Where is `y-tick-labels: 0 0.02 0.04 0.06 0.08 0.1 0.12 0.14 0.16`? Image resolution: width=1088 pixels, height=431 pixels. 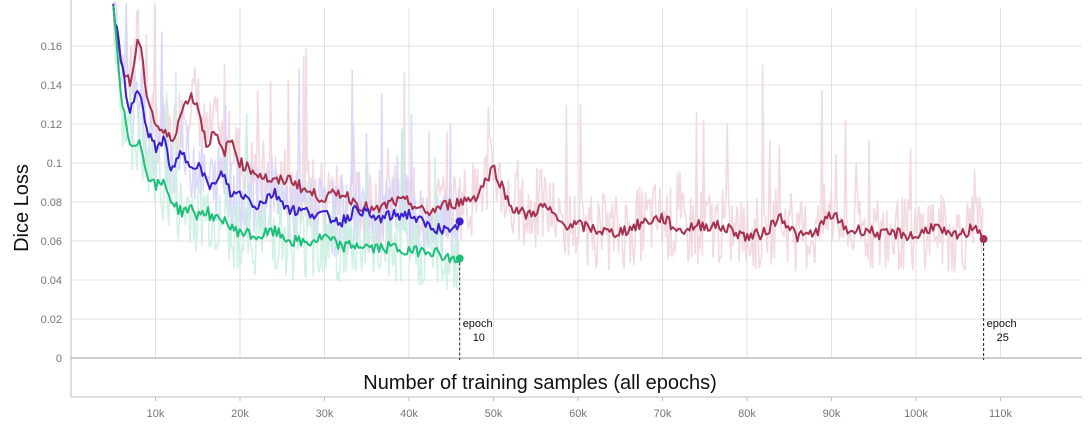 y-tick-labels: 0 0.02 0.04 0.06 0.08 0.1 0.12 0.14 0.16 is located at coordinates (51, 203).